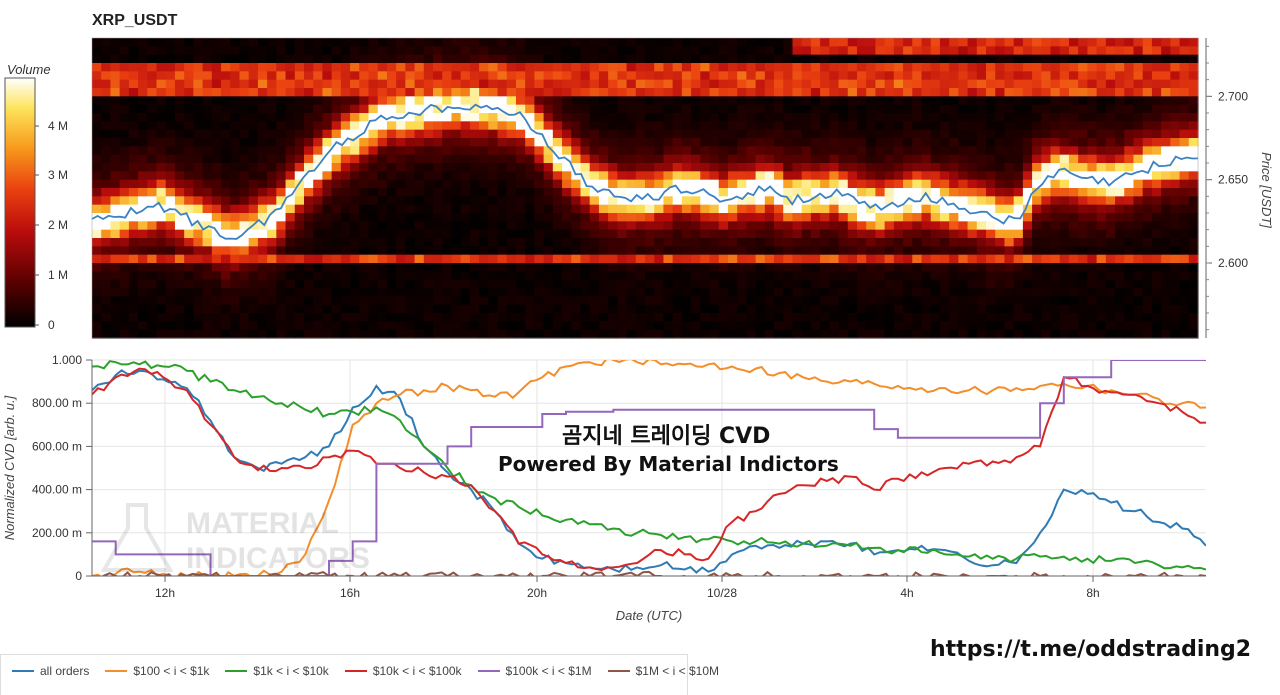 The image size is (1280, 695). I want to click on legend-item: $100k < i < $1M, so click(534, 671).